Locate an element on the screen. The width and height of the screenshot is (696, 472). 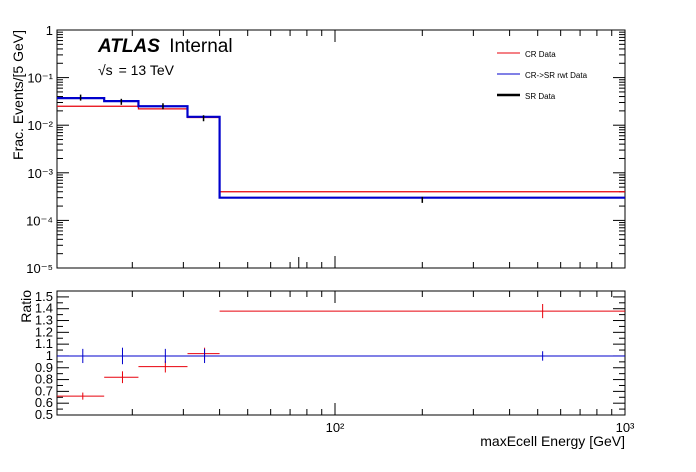
bottom-y-tick-label: 1.1 is located at coordinates (44, 343).